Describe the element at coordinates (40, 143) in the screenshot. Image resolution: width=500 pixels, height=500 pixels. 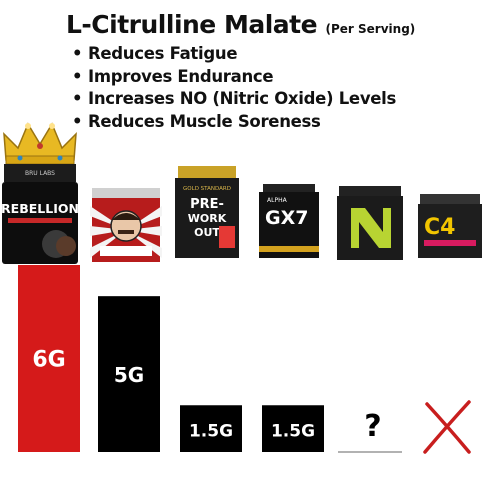
I see `crown-icon` at that location.